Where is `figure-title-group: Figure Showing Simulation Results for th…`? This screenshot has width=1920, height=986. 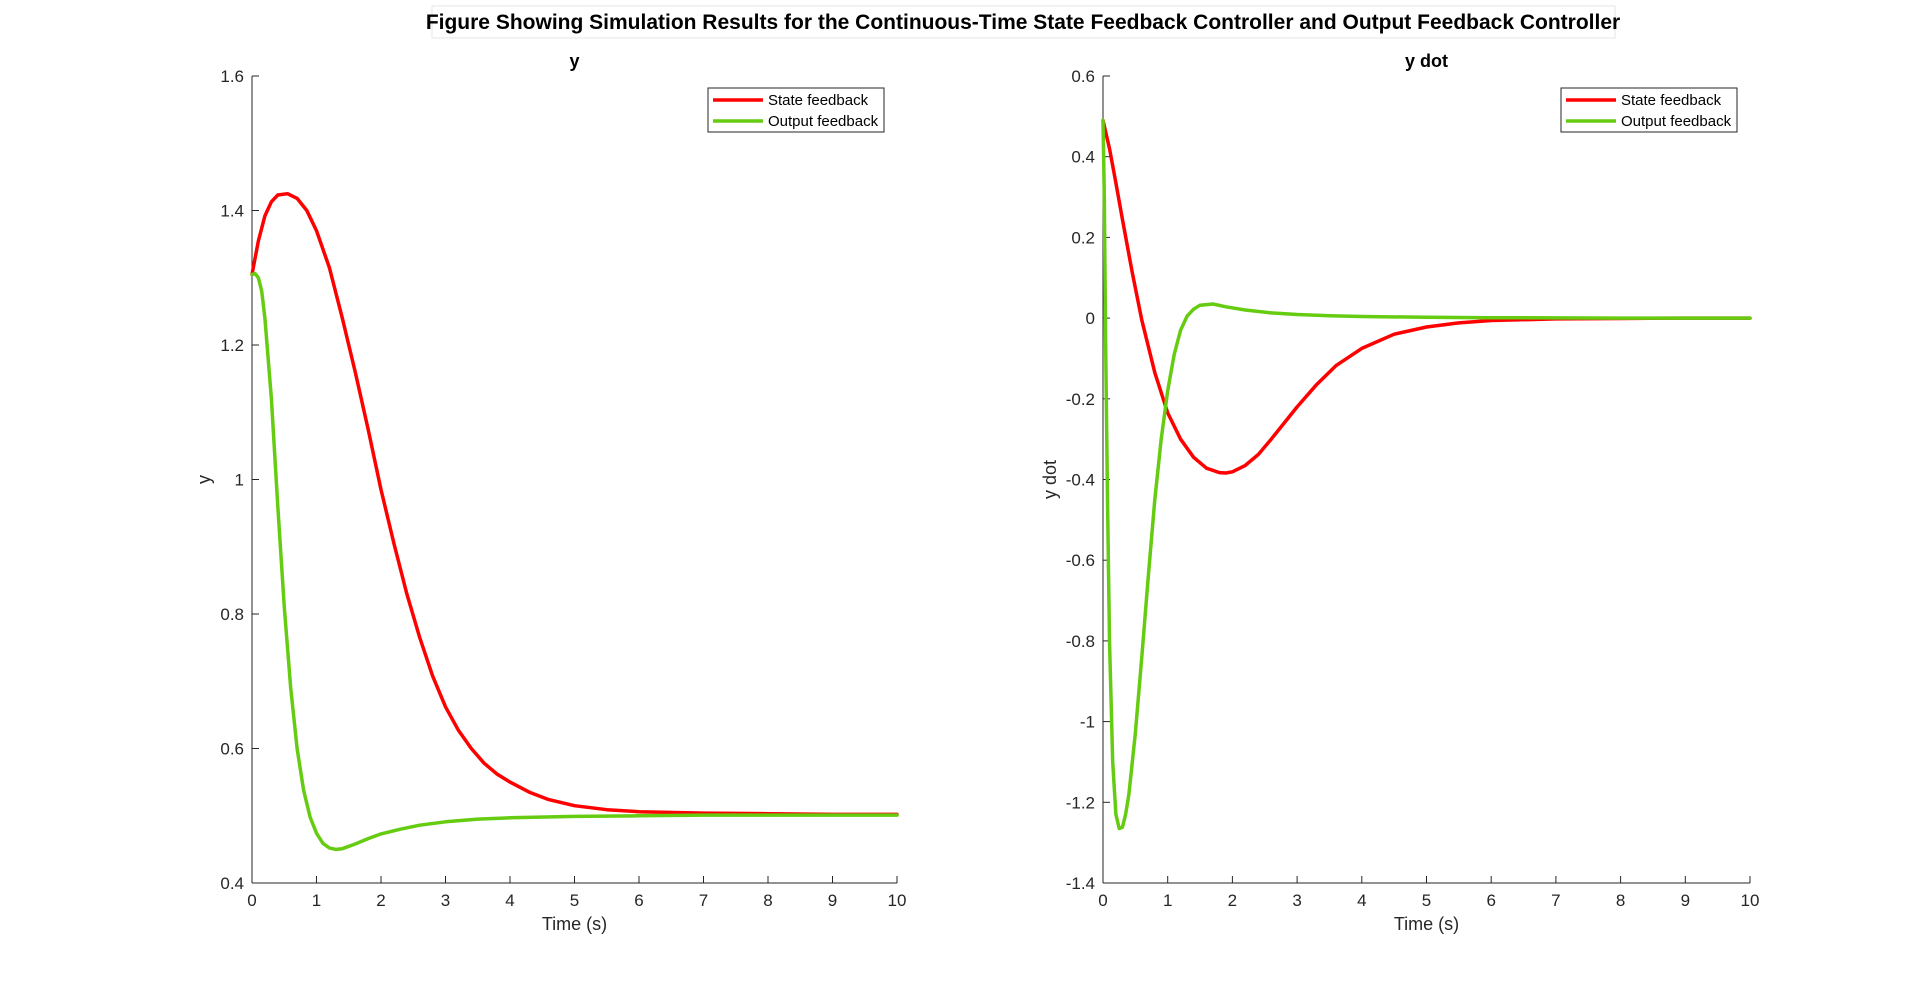
figure-title-group: Figure Showing Simulation Results for th… is located at coordinates (1023, 22).